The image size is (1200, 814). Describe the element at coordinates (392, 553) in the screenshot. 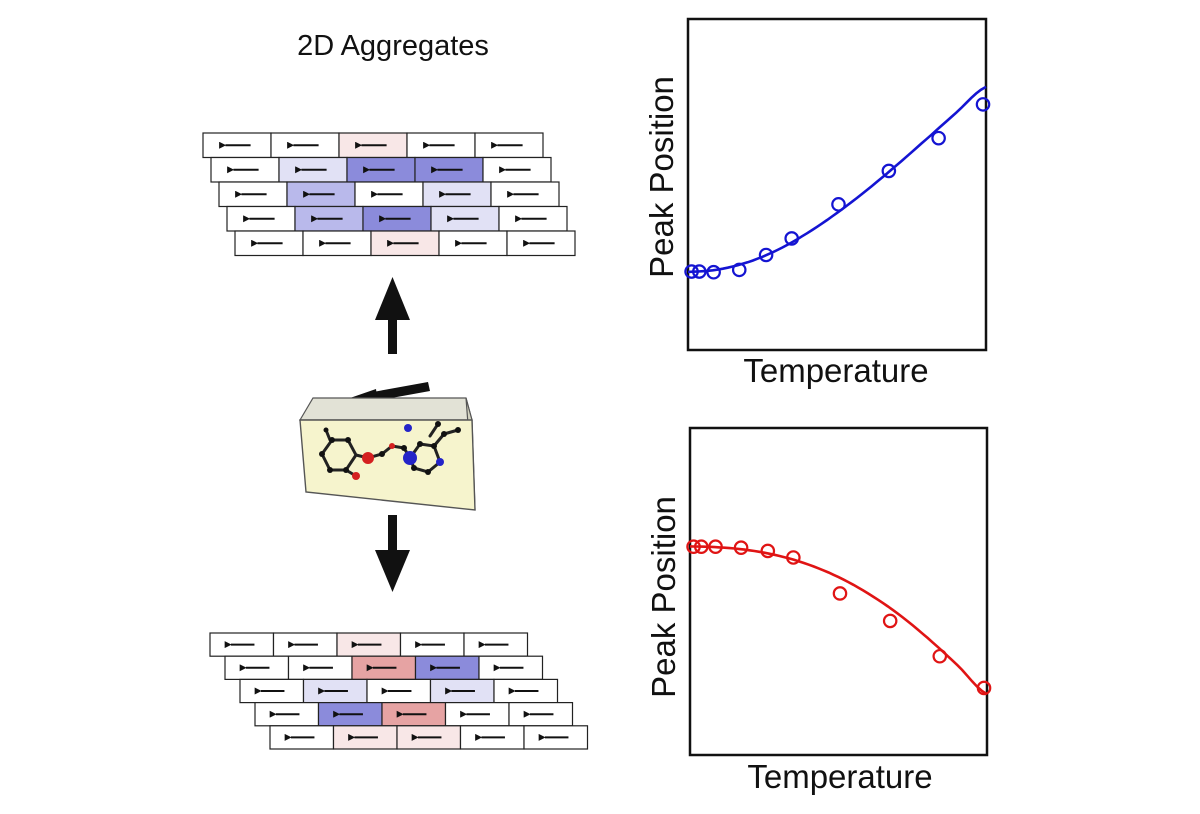

I see `down-arrow-icon` at that location.